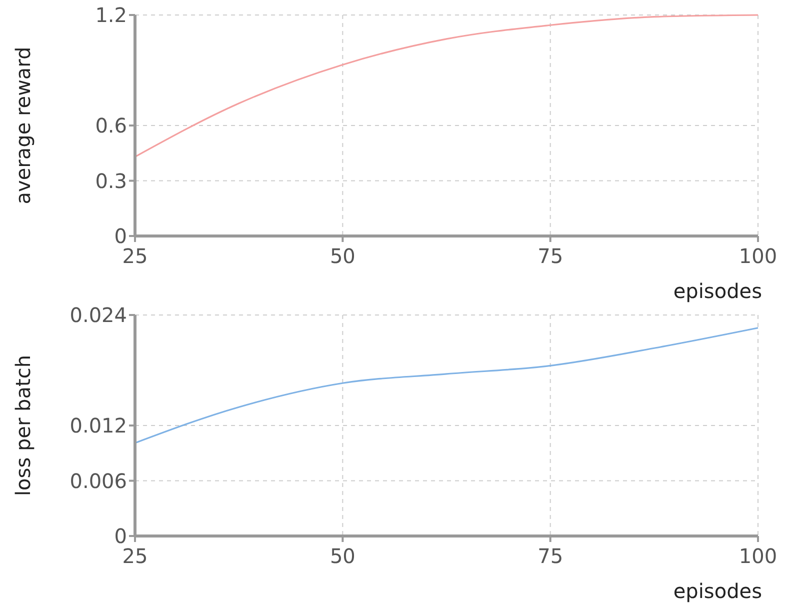 This screenshot has height=606, width=786. I want to click on y-tick-label: 0.6, so click(111, 126).